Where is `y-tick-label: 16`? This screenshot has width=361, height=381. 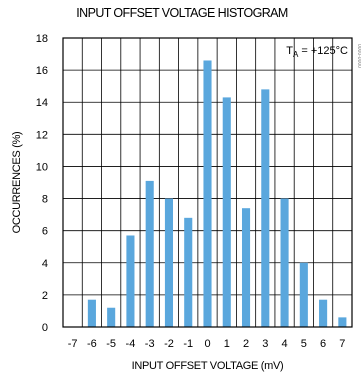 y-tick-label: 16 is located at coordinates (42, 71).